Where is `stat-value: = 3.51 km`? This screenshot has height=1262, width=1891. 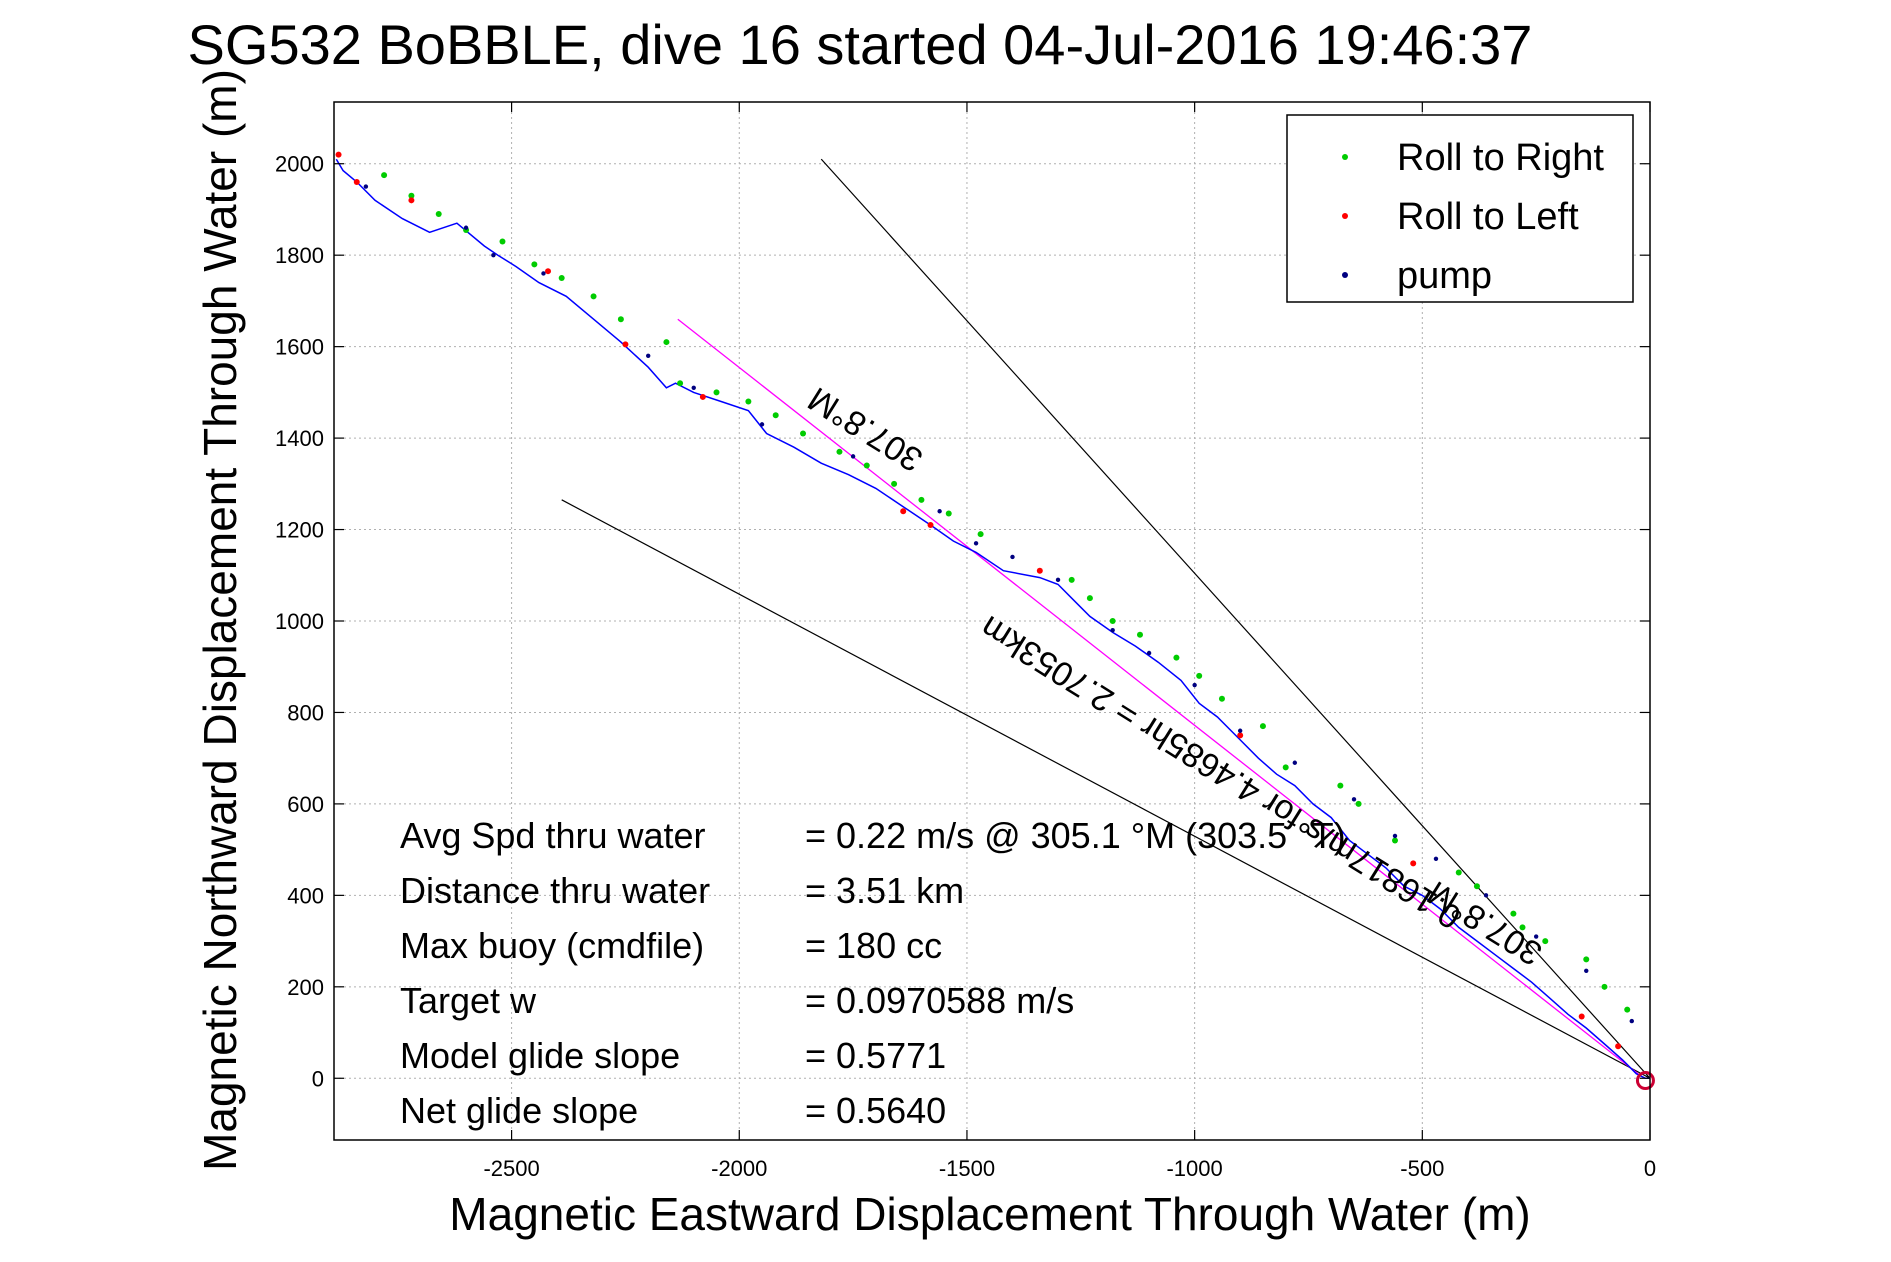 stat-value: = 3.51 km is located at coordinates (884, 890).